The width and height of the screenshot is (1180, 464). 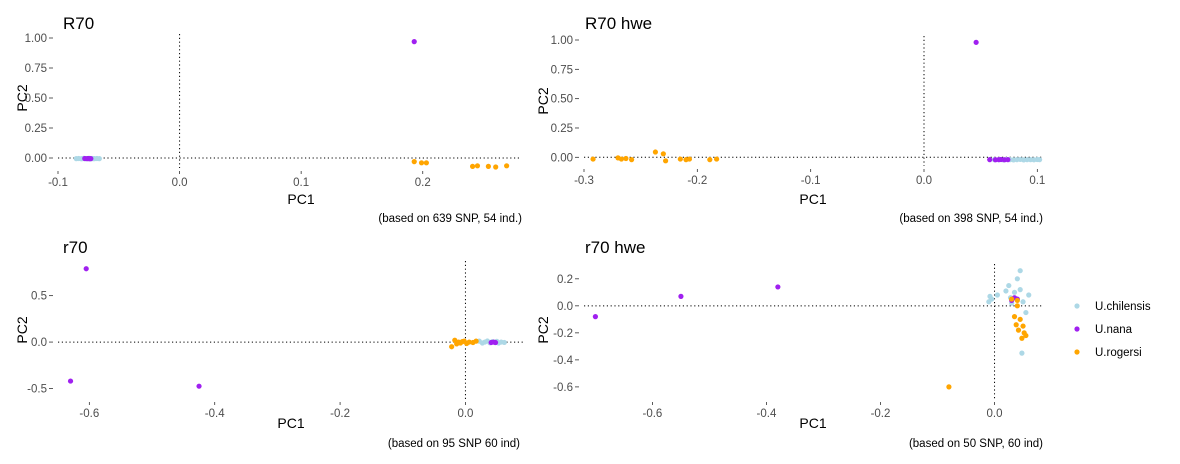 What do you see at coordinates (563, 388) in the screenshot?
I see `y-tick-label: -0.6` at bounding box center [563, 388].